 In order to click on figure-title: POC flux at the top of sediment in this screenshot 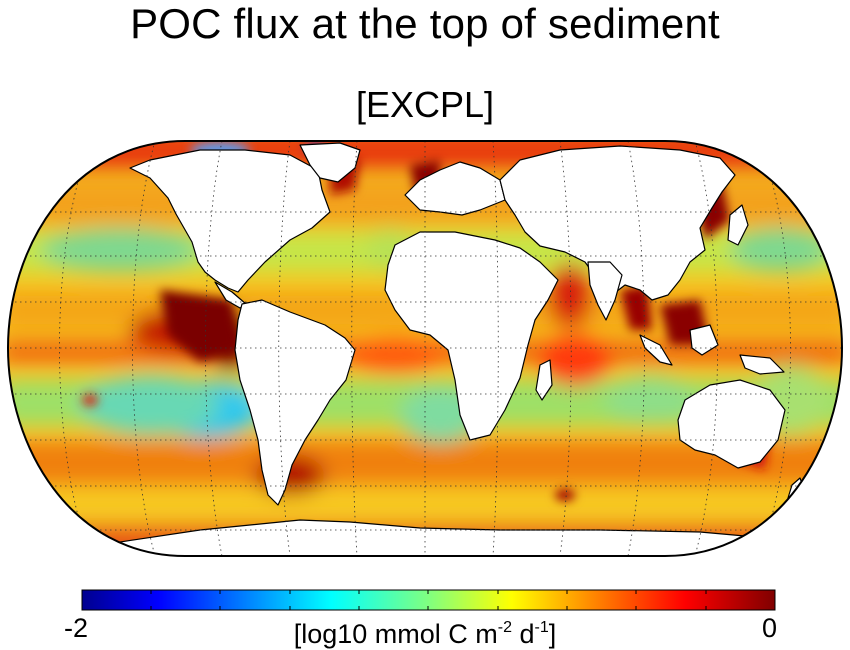, I will do `click(425, 23)`.